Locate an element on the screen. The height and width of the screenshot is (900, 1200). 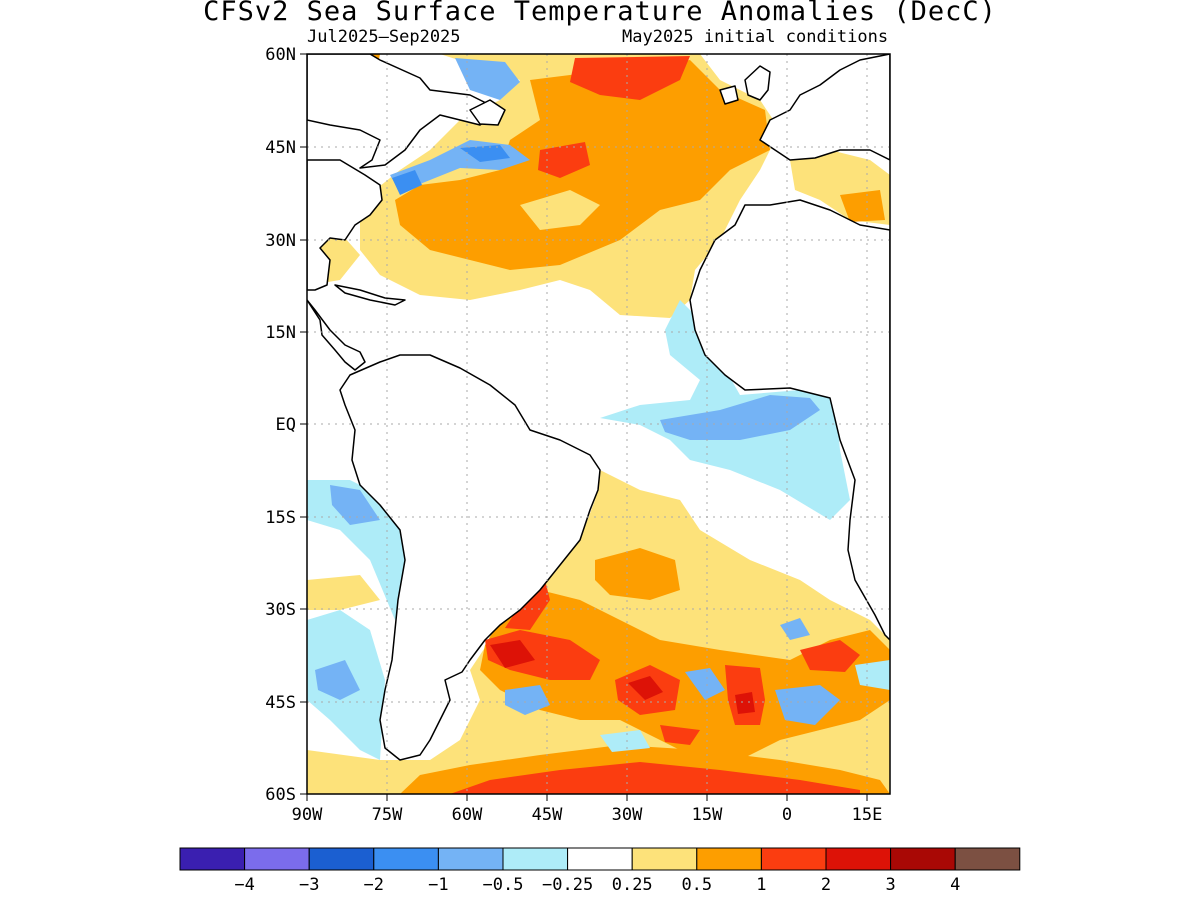
anomaly-region-south-atlantic-red-c is located at coordinates (680, 735).